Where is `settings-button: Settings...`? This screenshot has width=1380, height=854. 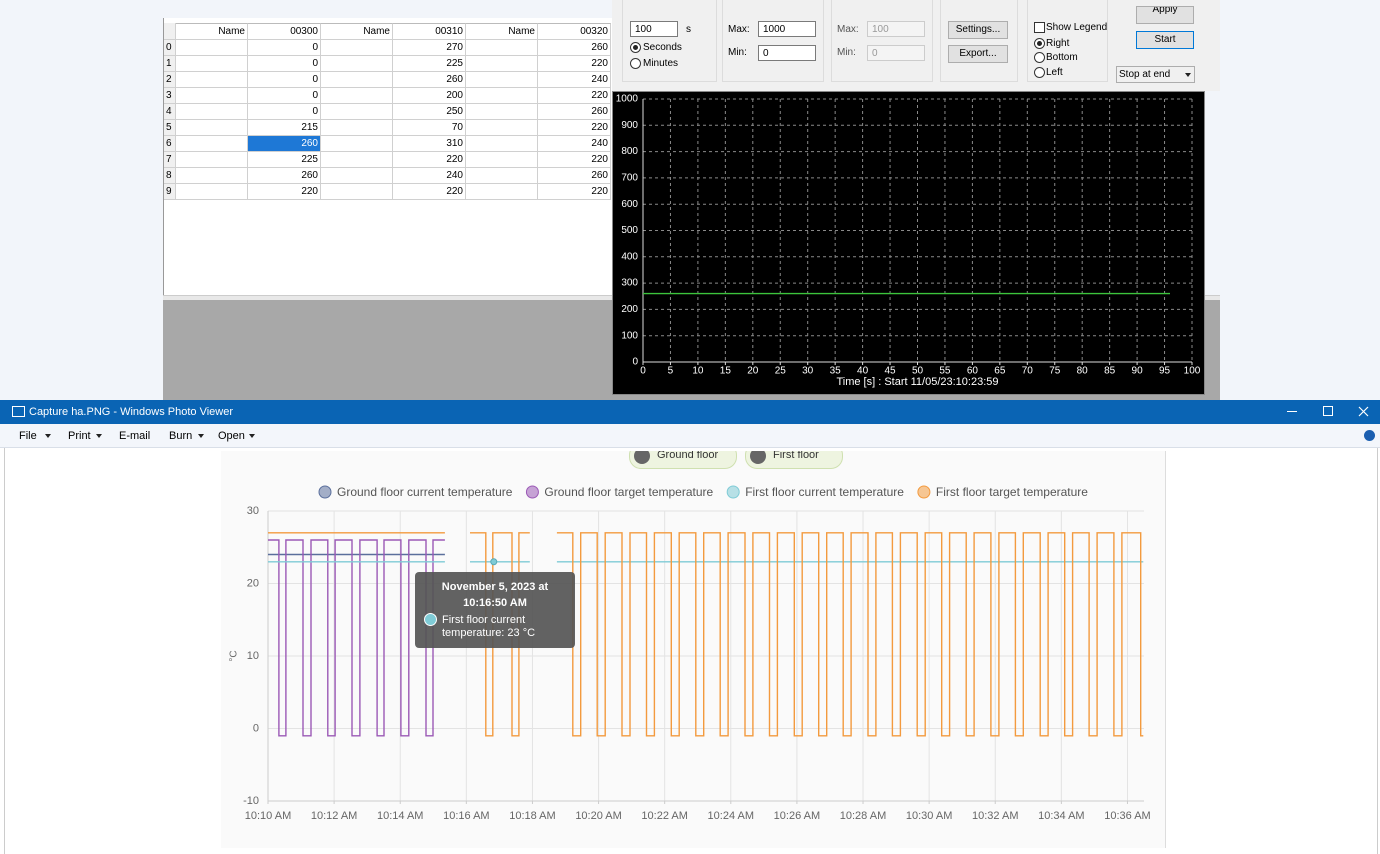 settings-button: Settings... is located at coordinates (978, 30).